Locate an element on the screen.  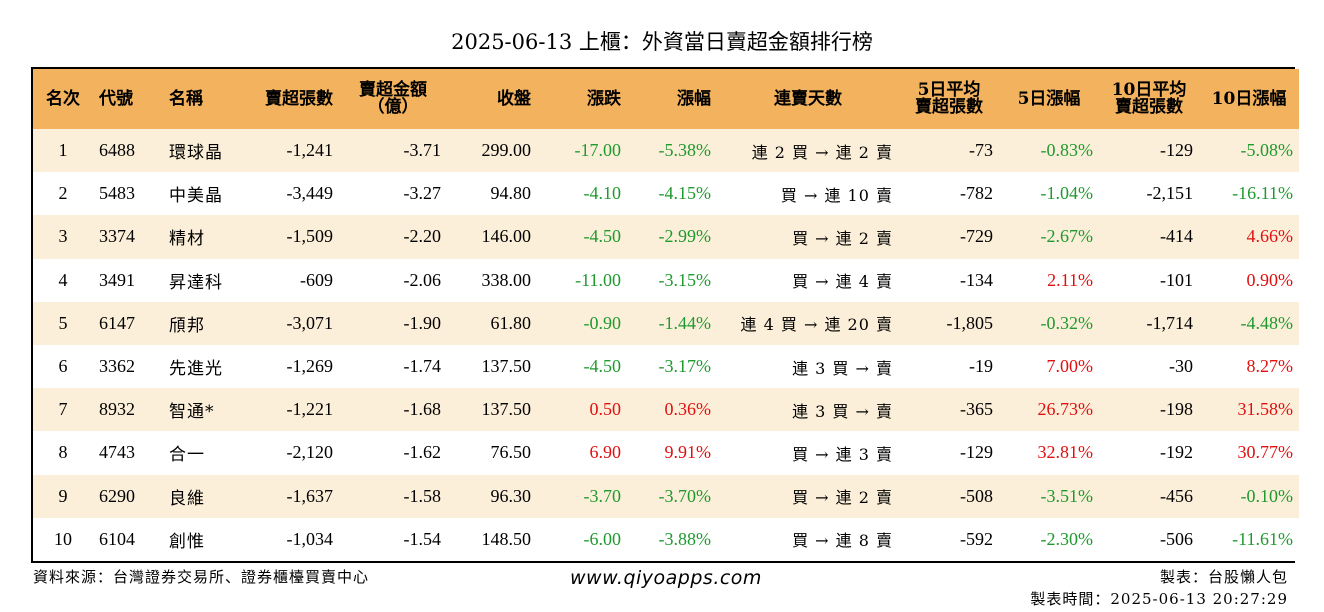
cell-code: 8932 is located at coordinates (117, 409).